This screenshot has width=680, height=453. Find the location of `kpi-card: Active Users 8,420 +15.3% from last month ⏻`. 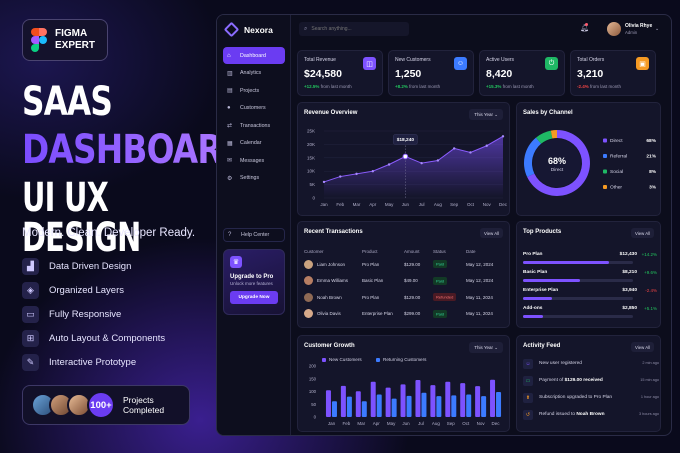

kpi-card: Active Users 8,420 +15.3% from last month ⏻ is located at coordinates (522, 73).